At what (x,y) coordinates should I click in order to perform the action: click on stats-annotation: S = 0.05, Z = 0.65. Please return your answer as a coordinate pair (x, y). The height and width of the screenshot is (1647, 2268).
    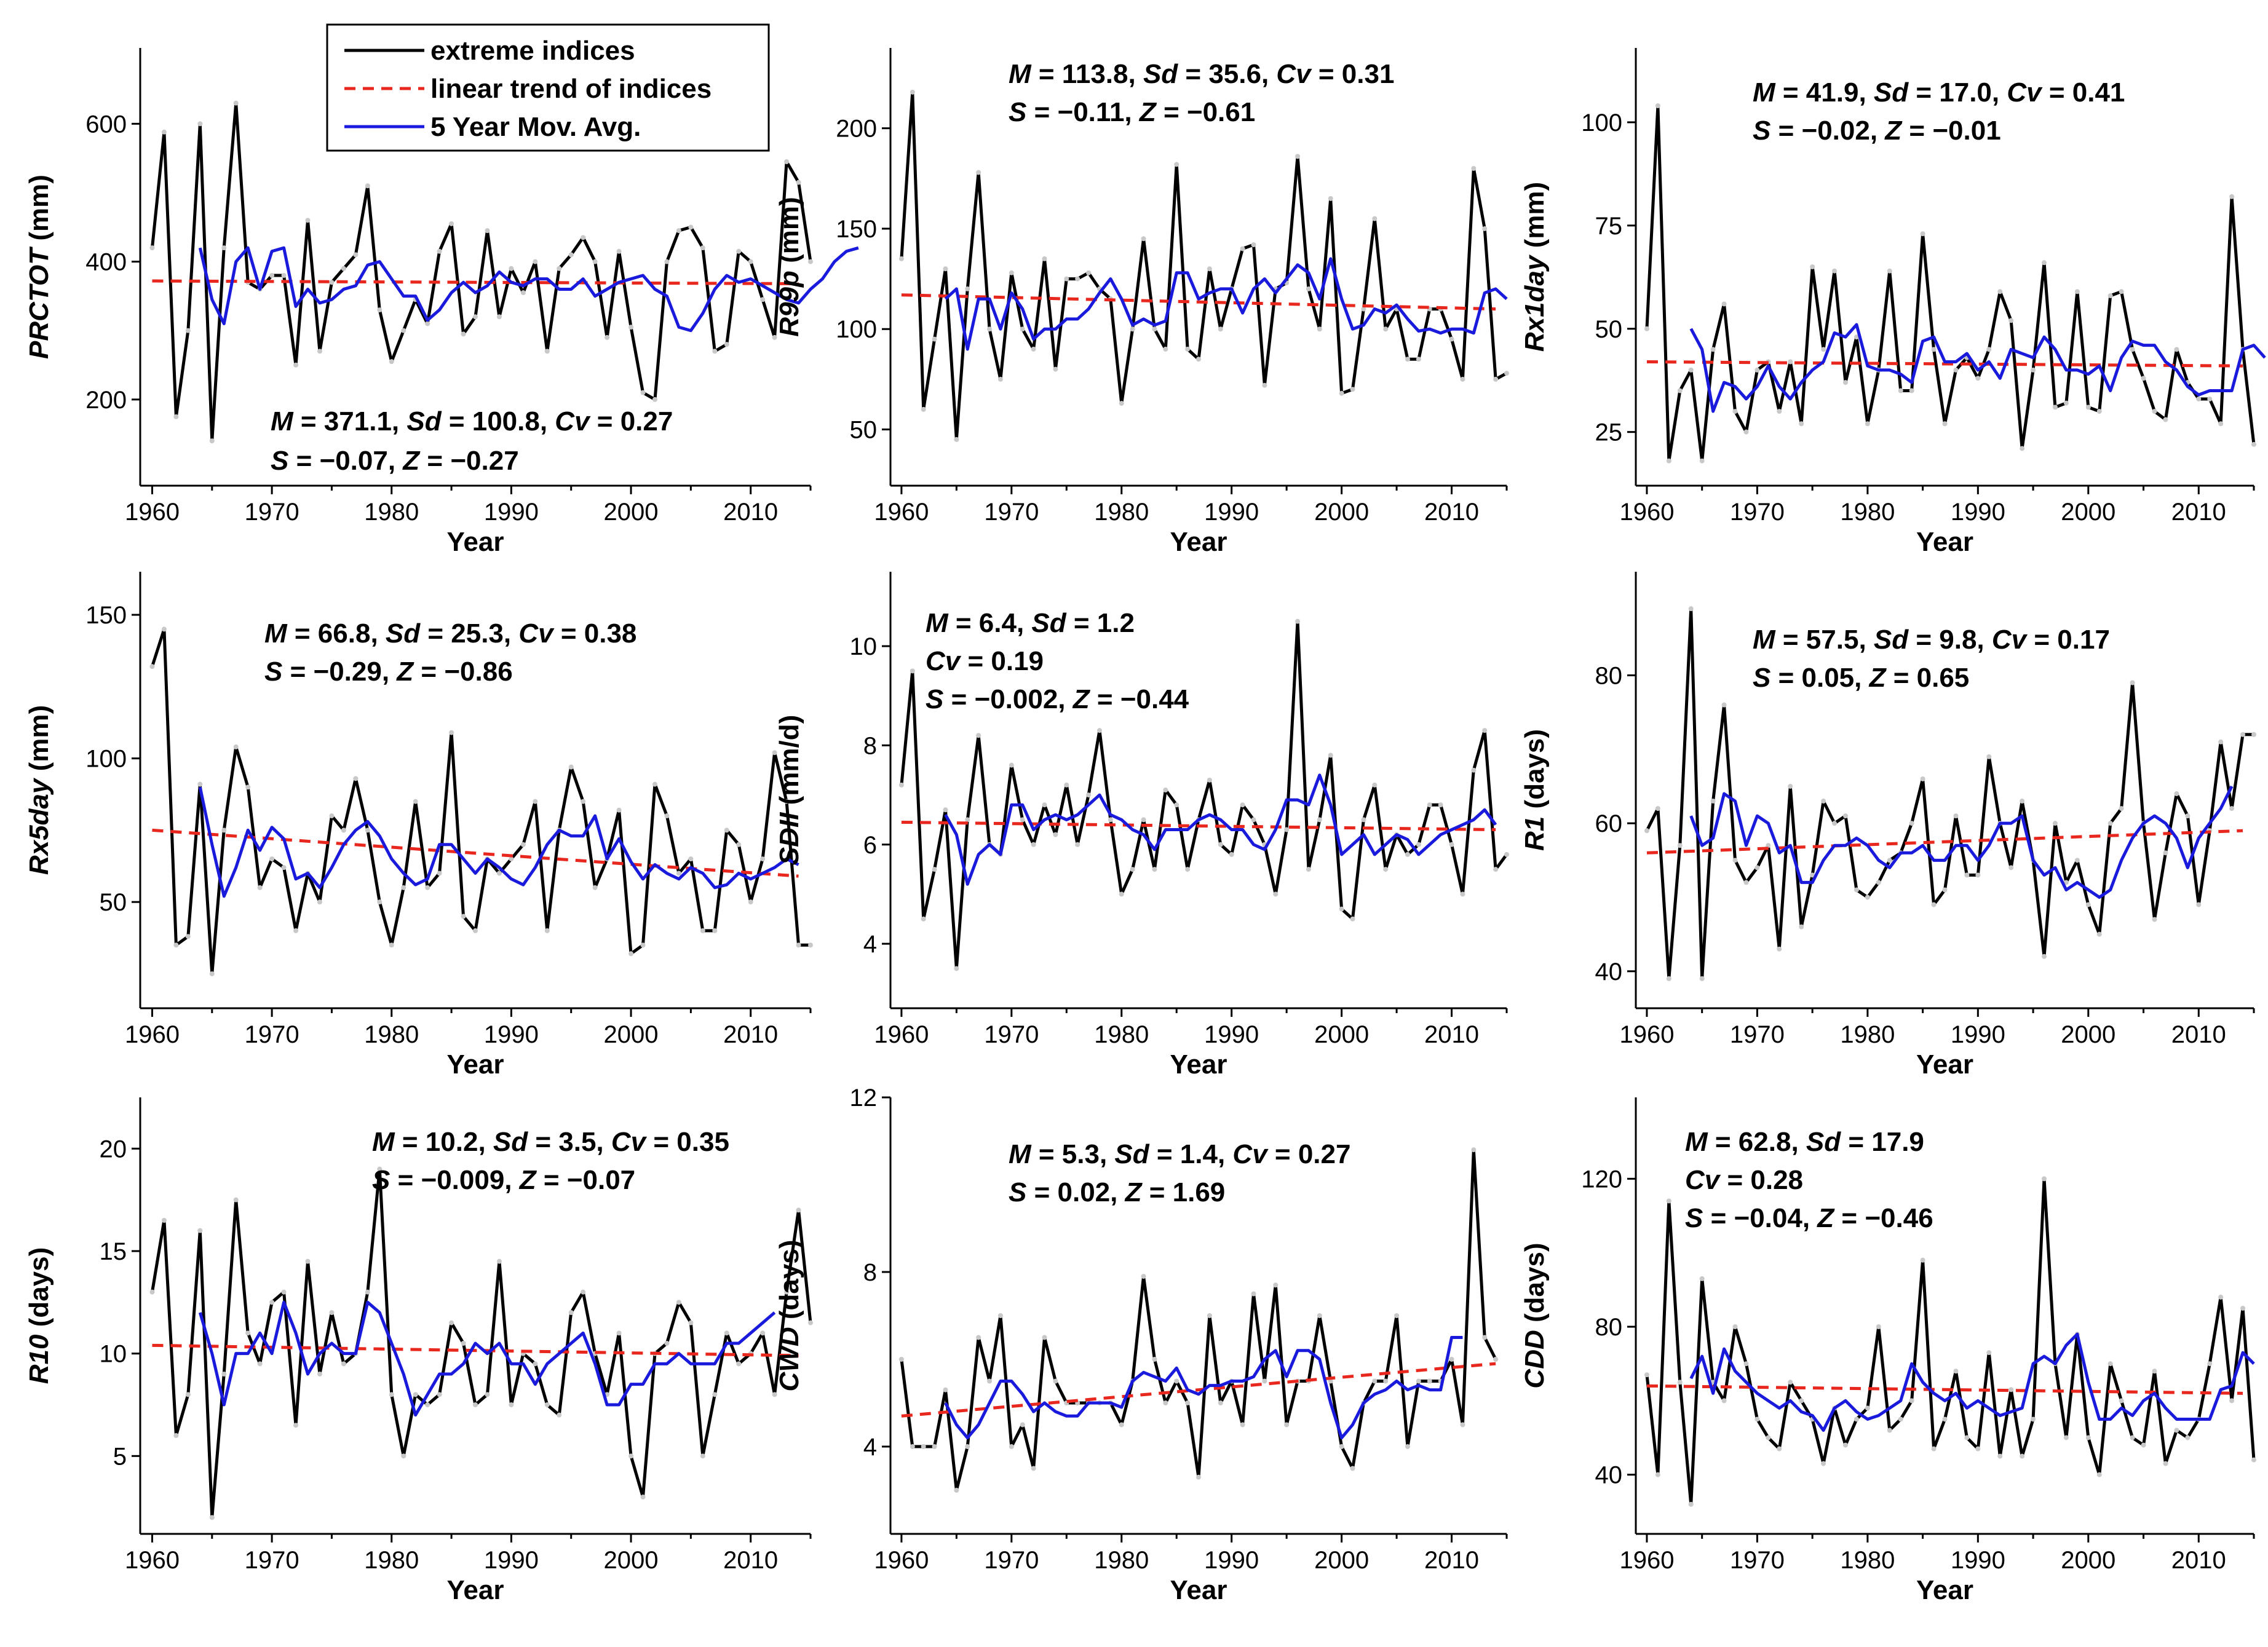
    Looking at the image, I should click on (1861, 678).